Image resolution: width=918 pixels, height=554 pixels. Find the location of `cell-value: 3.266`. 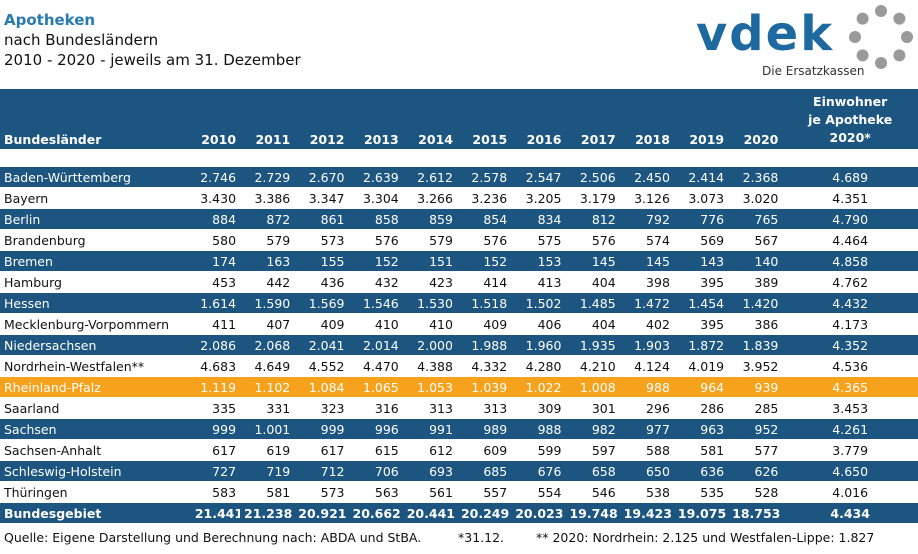

cell-value: 3.266 is located at coordinates (429, 198).